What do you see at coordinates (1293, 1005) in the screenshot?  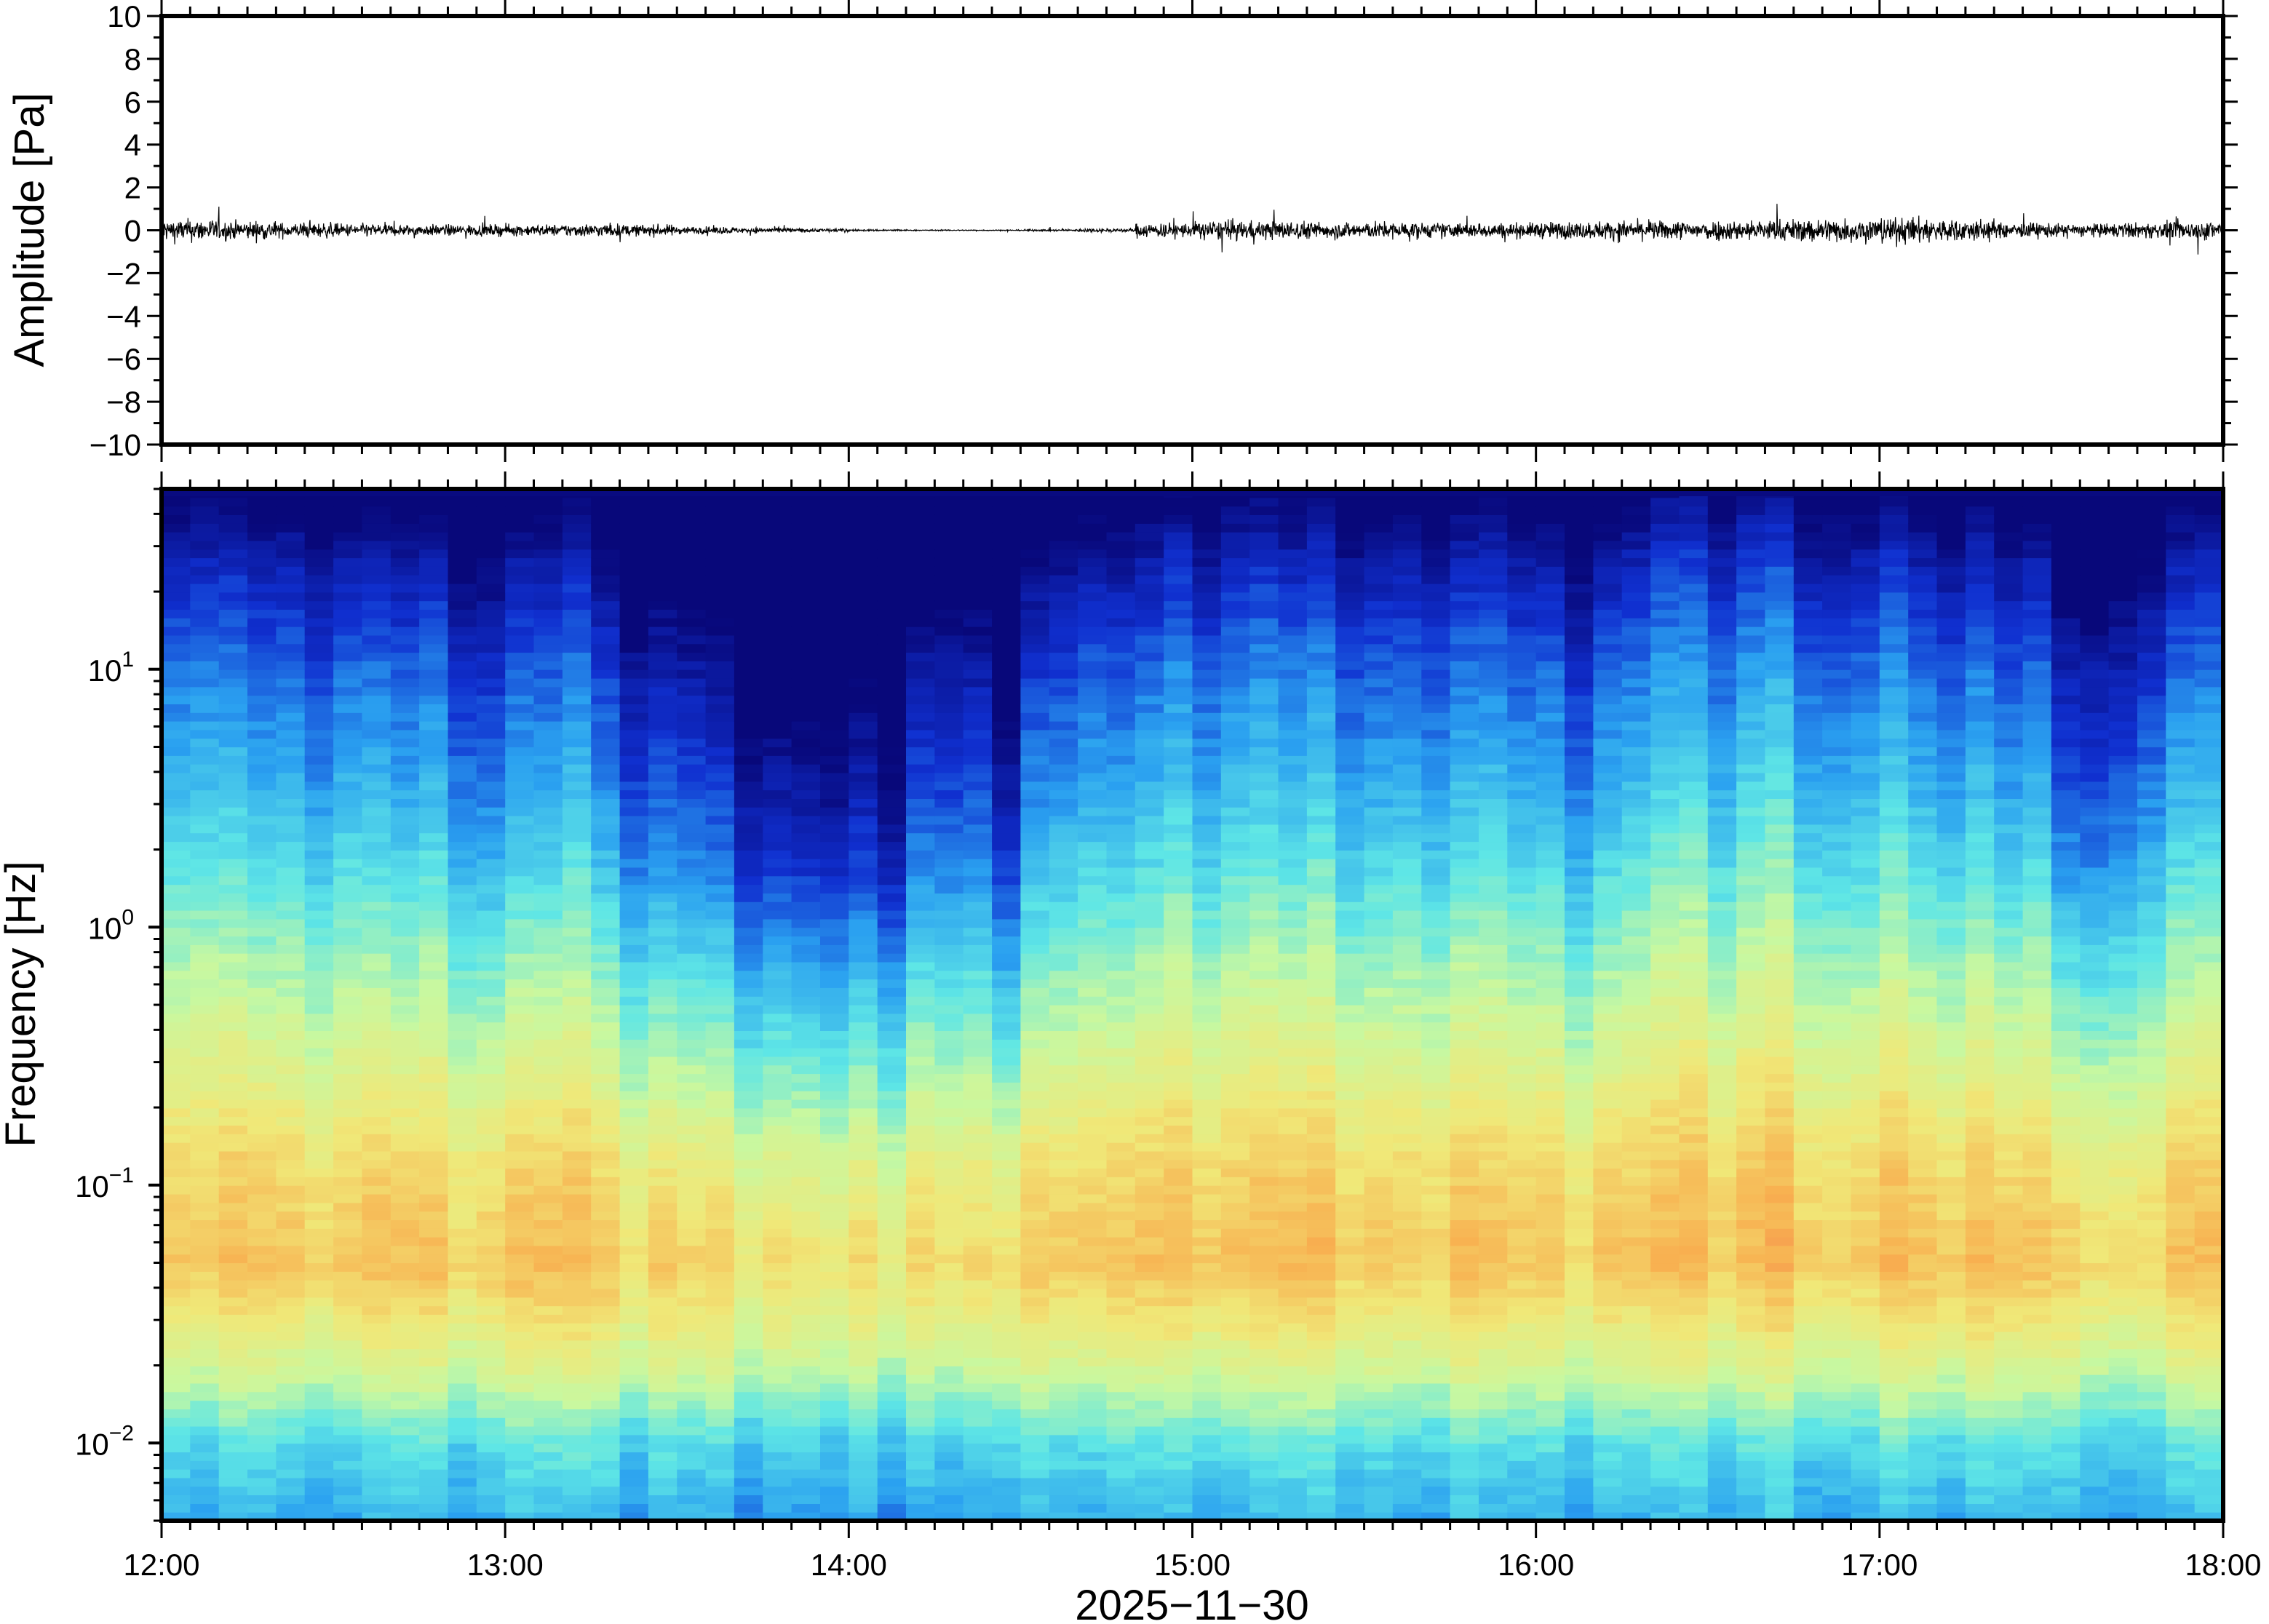 I see `spectrogram-column` at bounding box center [1293, 1005].